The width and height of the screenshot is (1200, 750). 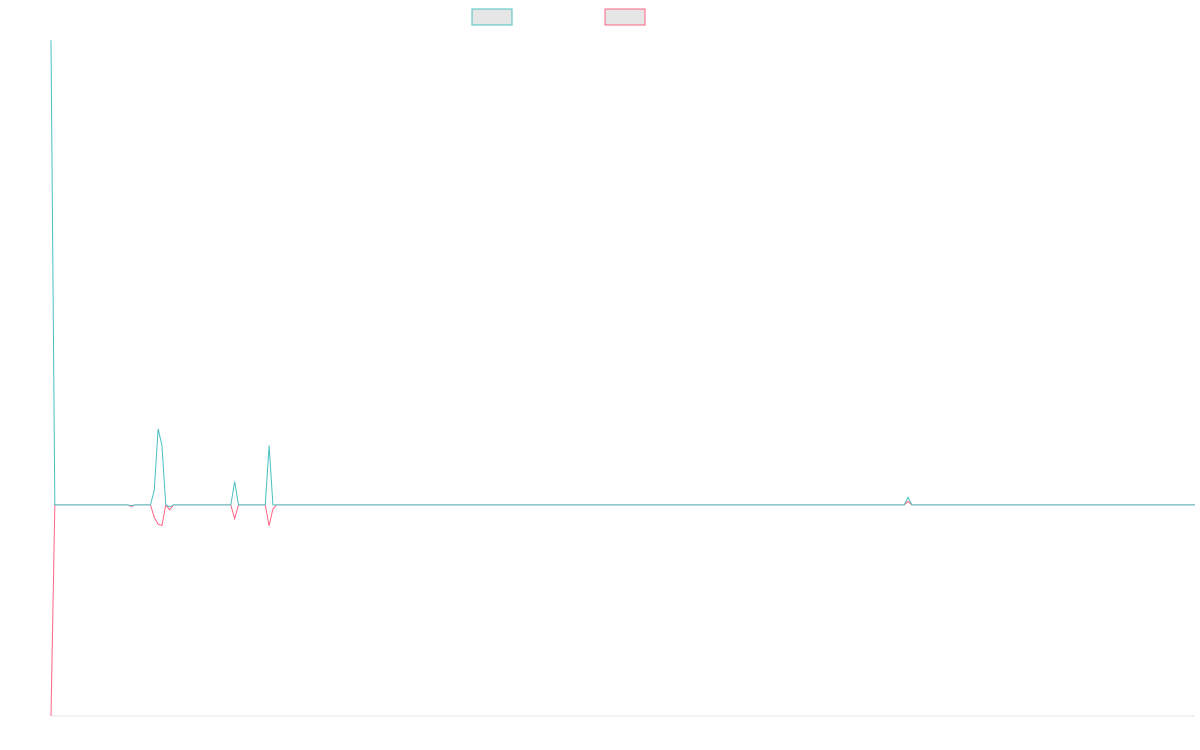 I want to click on legend-swatch-series-b, so click(x=625, y=17).